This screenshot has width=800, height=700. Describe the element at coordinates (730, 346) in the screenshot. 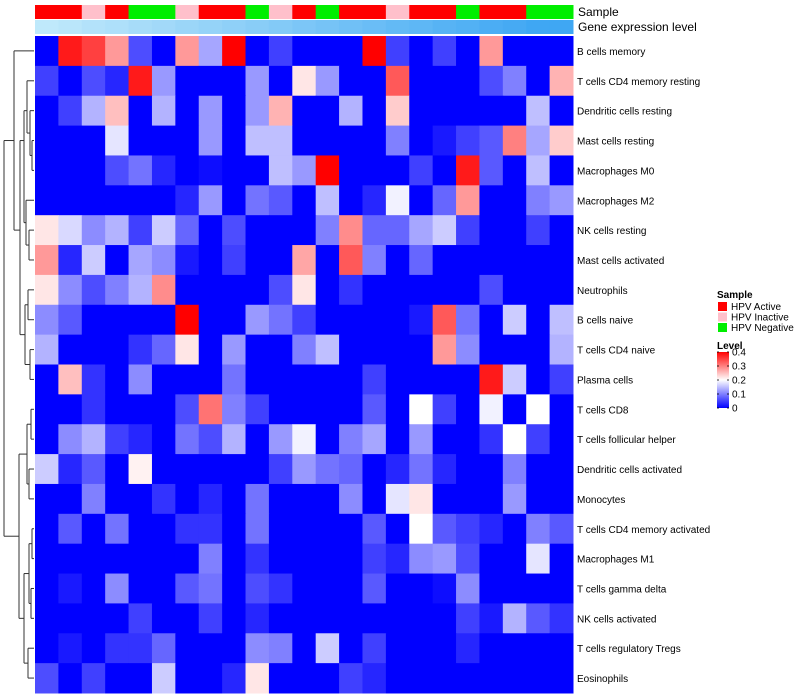

I see `legend-level-title: Level` at that location.